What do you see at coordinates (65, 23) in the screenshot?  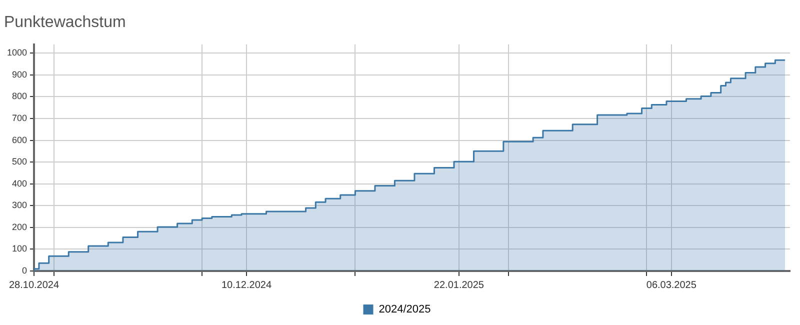 I see `chart-title: Punktewachstum` at bounding box center [65, 23].